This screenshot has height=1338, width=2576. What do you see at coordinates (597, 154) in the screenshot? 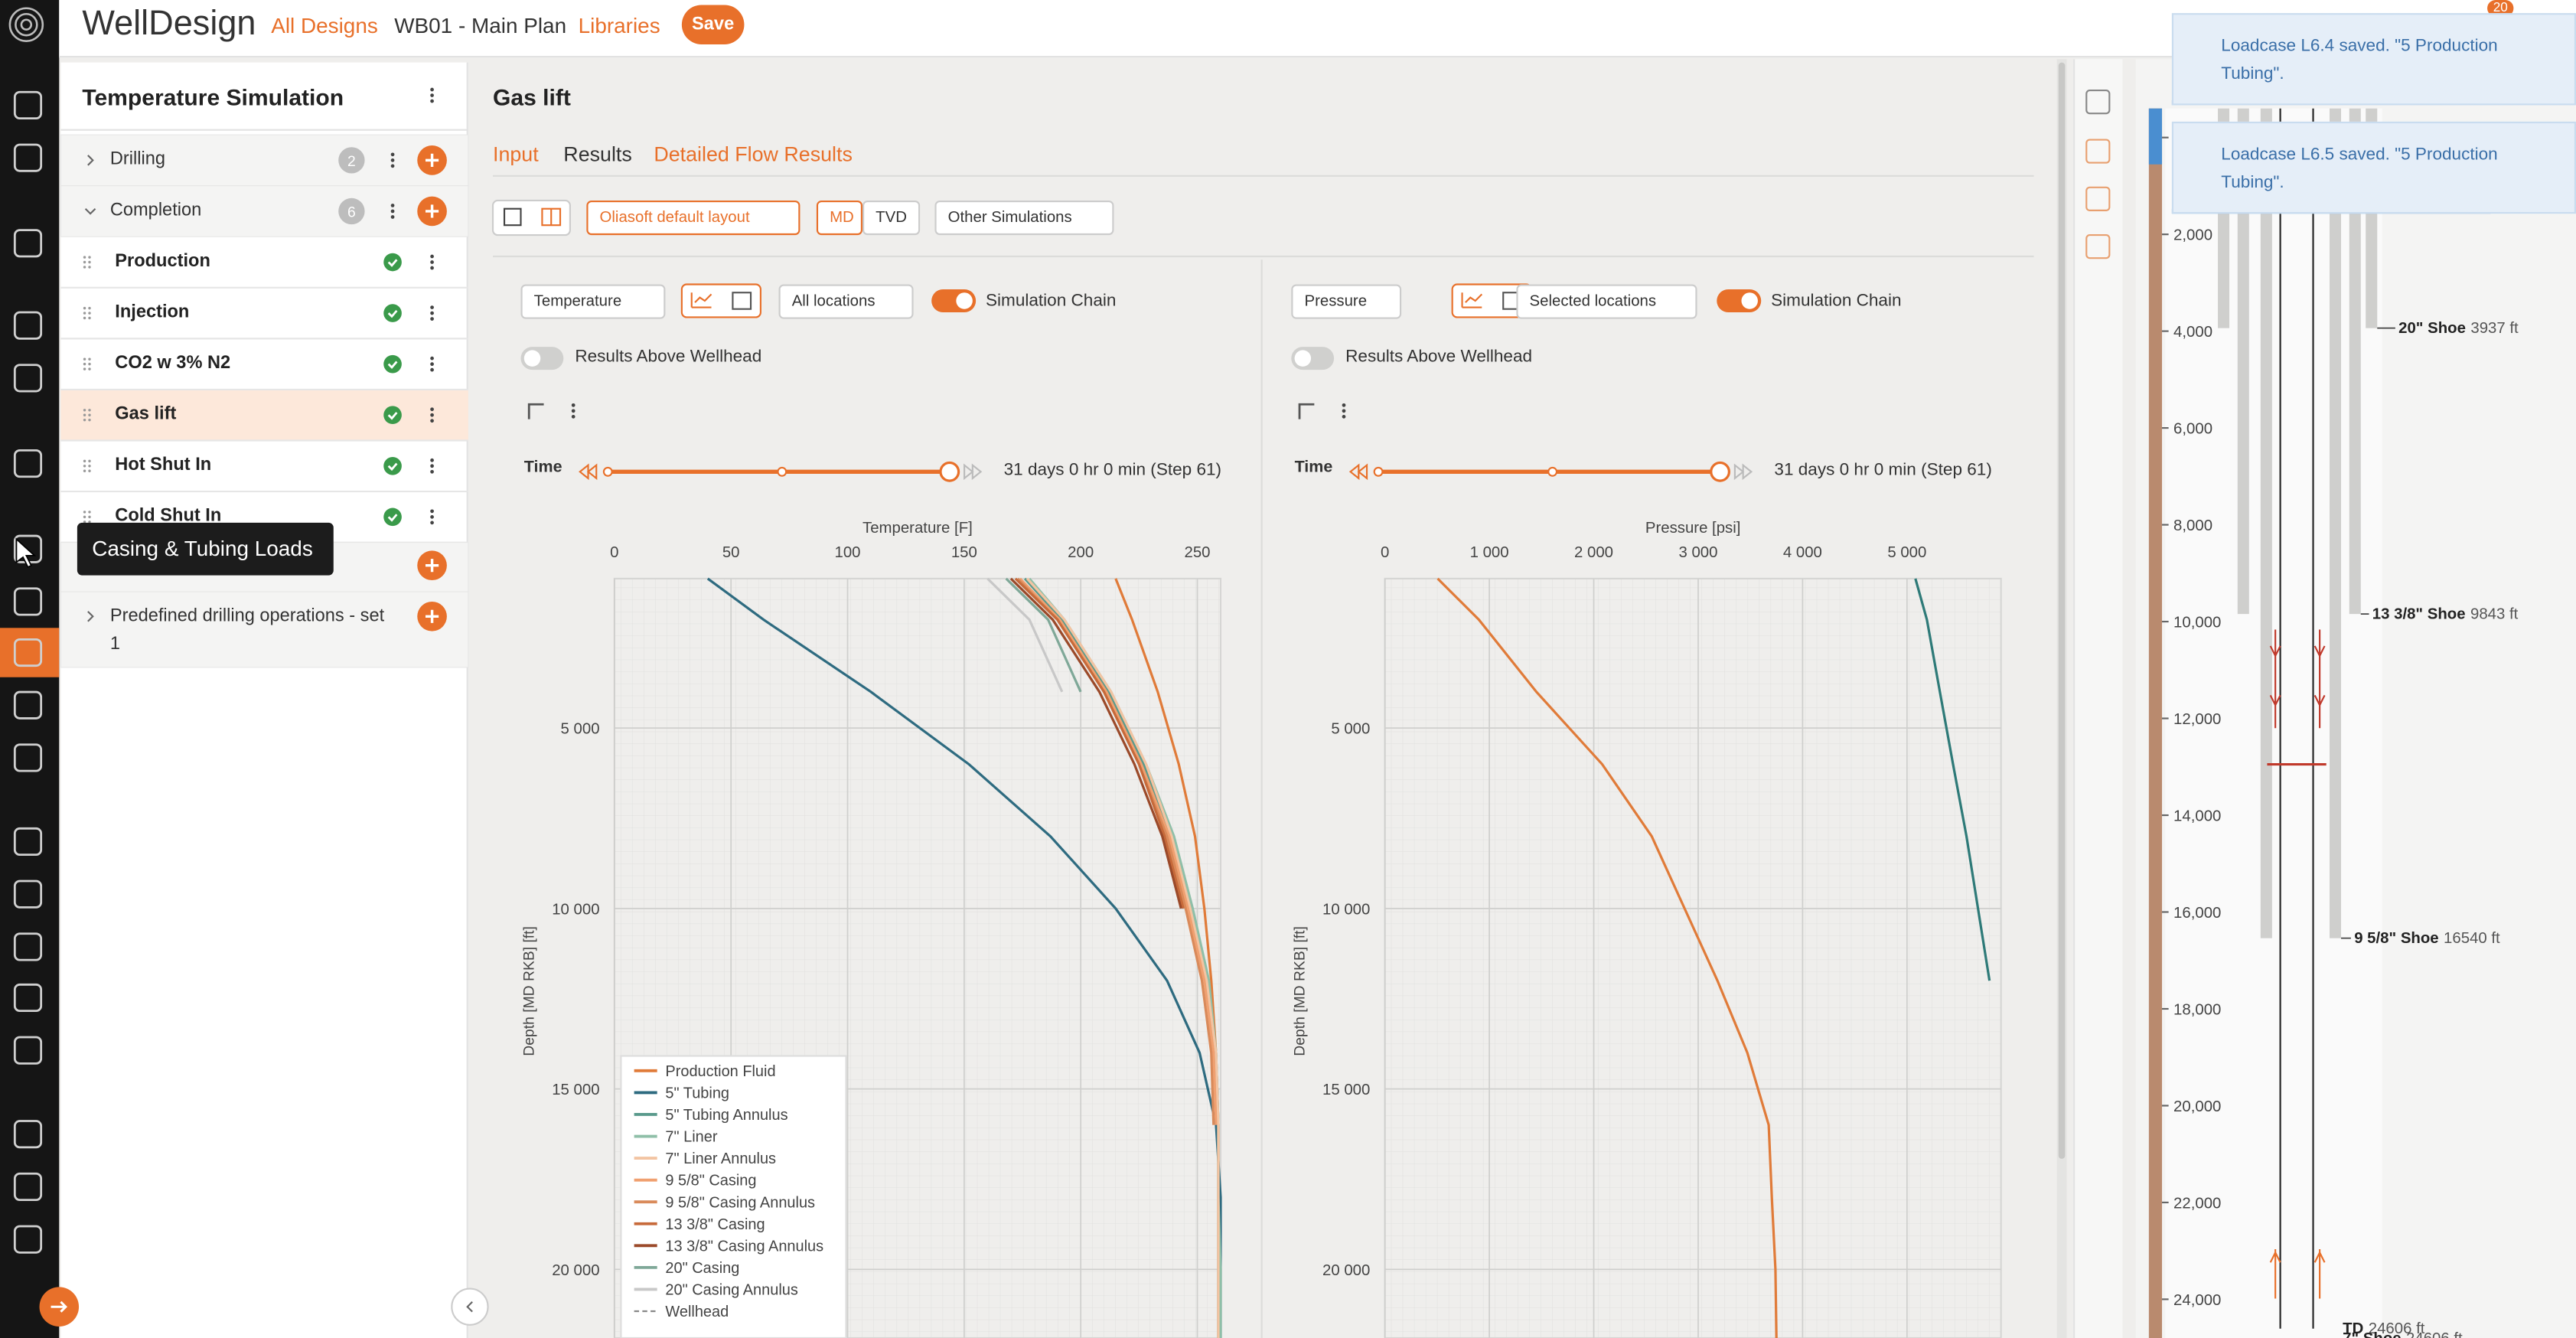
I see `tab: Results` at bounding box center [597, 154].